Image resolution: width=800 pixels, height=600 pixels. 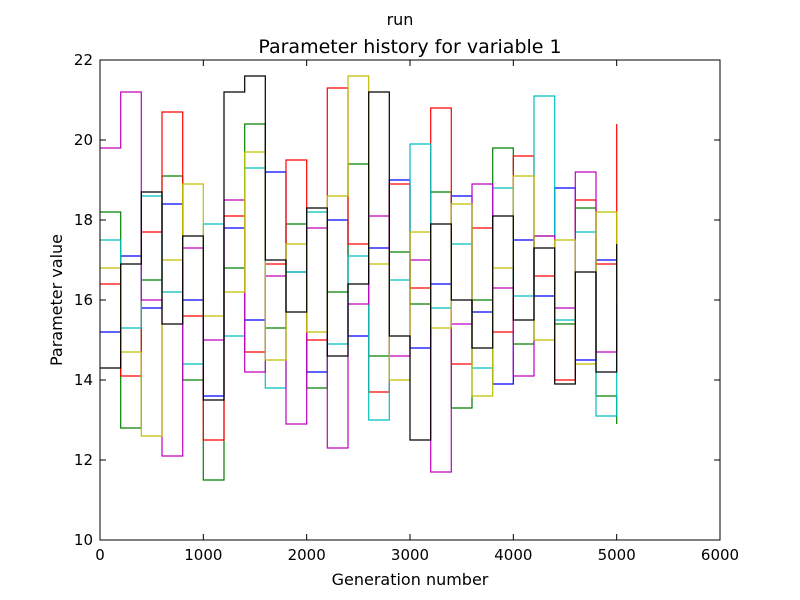 What do you see at coordinates (83, 380) in the screenshot?
I see `y-tick-label-2: 14` at bounding box center [83, 380].